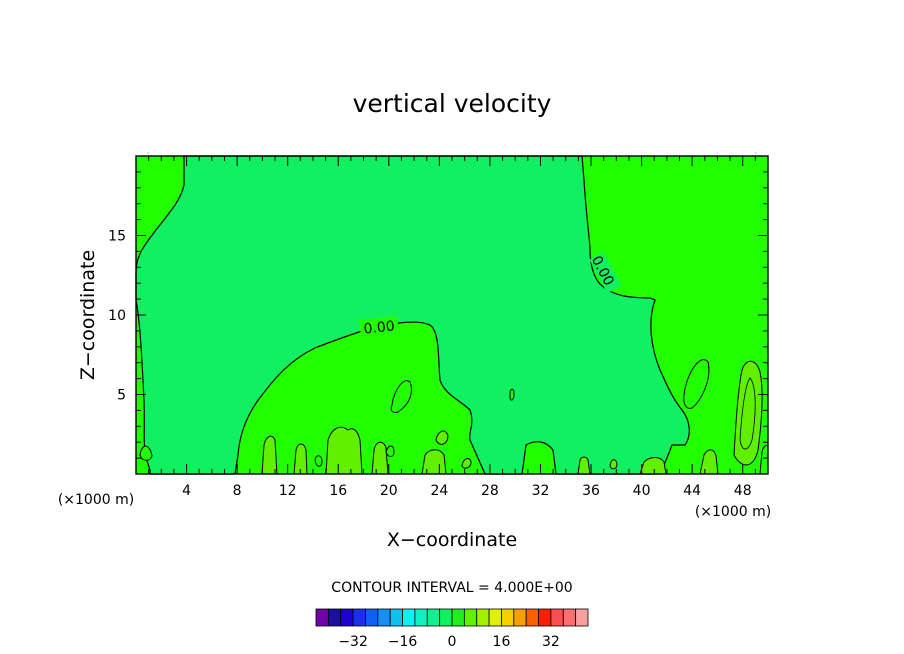 This screenshot has height=654, width=904. What do you see at coordinates (551, 642) in the screenshot?
I see `colorbar-tick-label: 32` at bounding box center [551, 642].